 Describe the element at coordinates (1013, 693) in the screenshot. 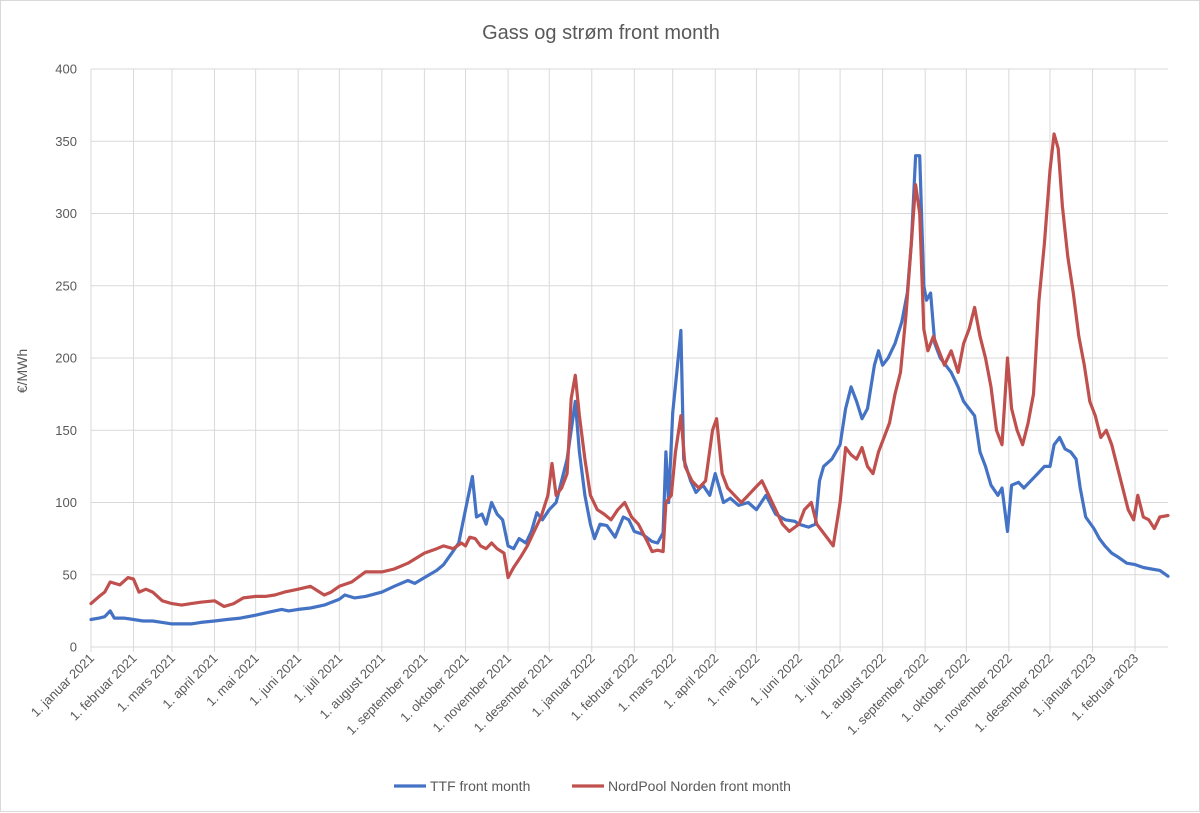

I see `x-tick-label: 1. desember 2022` at that location.